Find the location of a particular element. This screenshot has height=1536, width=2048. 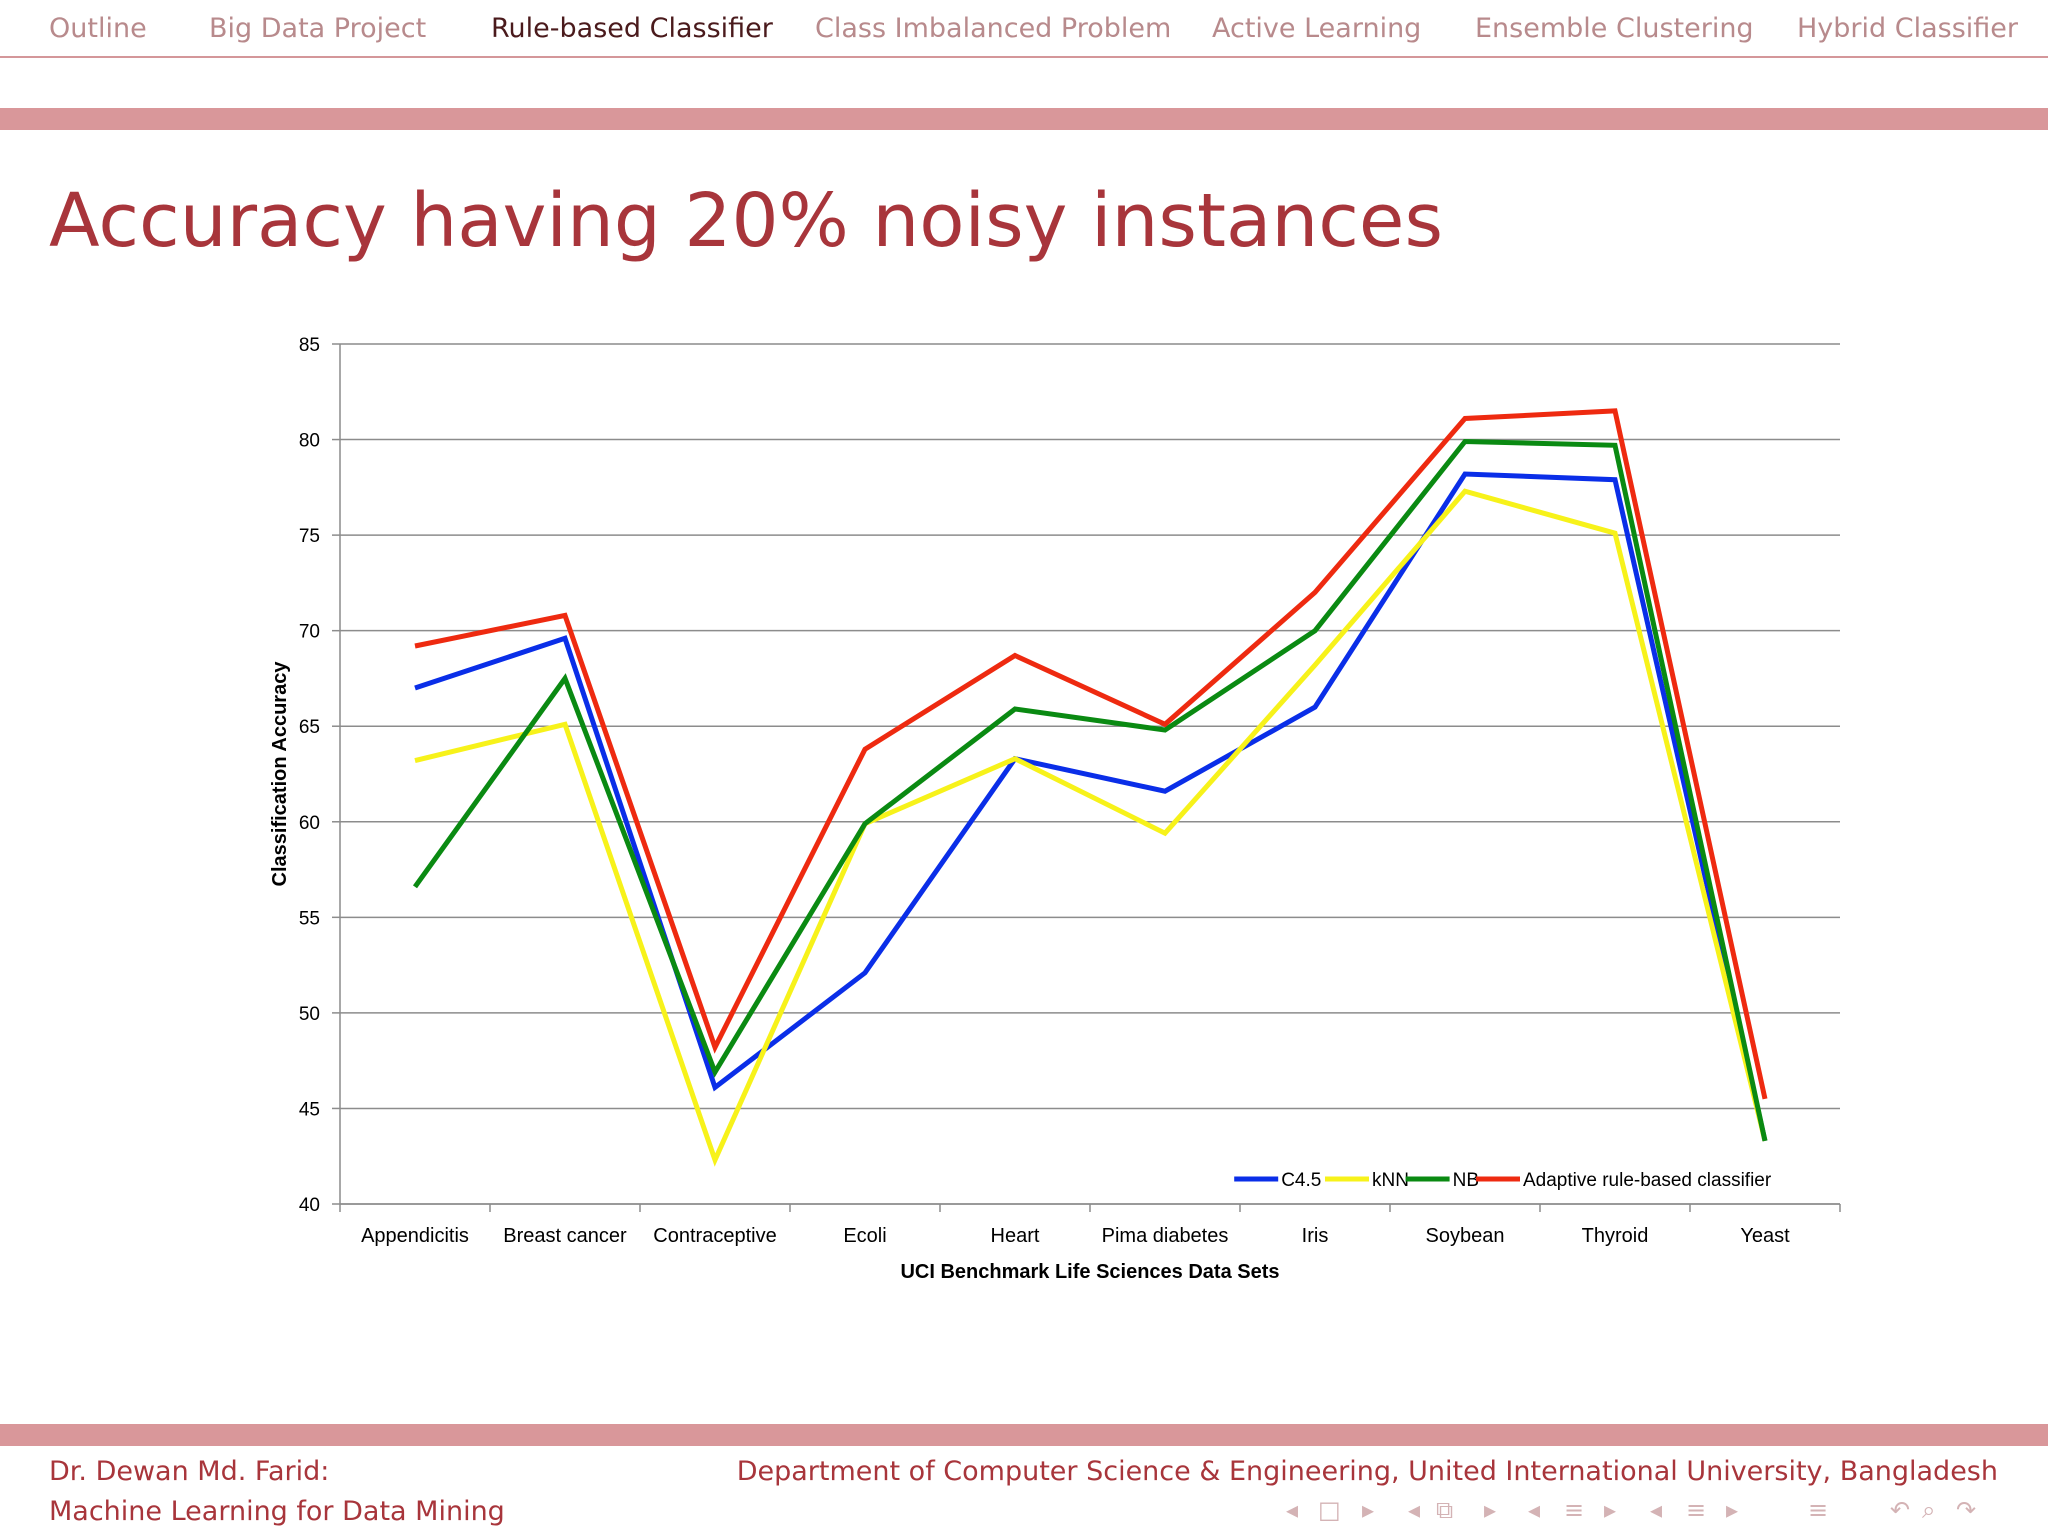

nav-next-frame-icon: ▸ is located at coordinates (1490, 1510).